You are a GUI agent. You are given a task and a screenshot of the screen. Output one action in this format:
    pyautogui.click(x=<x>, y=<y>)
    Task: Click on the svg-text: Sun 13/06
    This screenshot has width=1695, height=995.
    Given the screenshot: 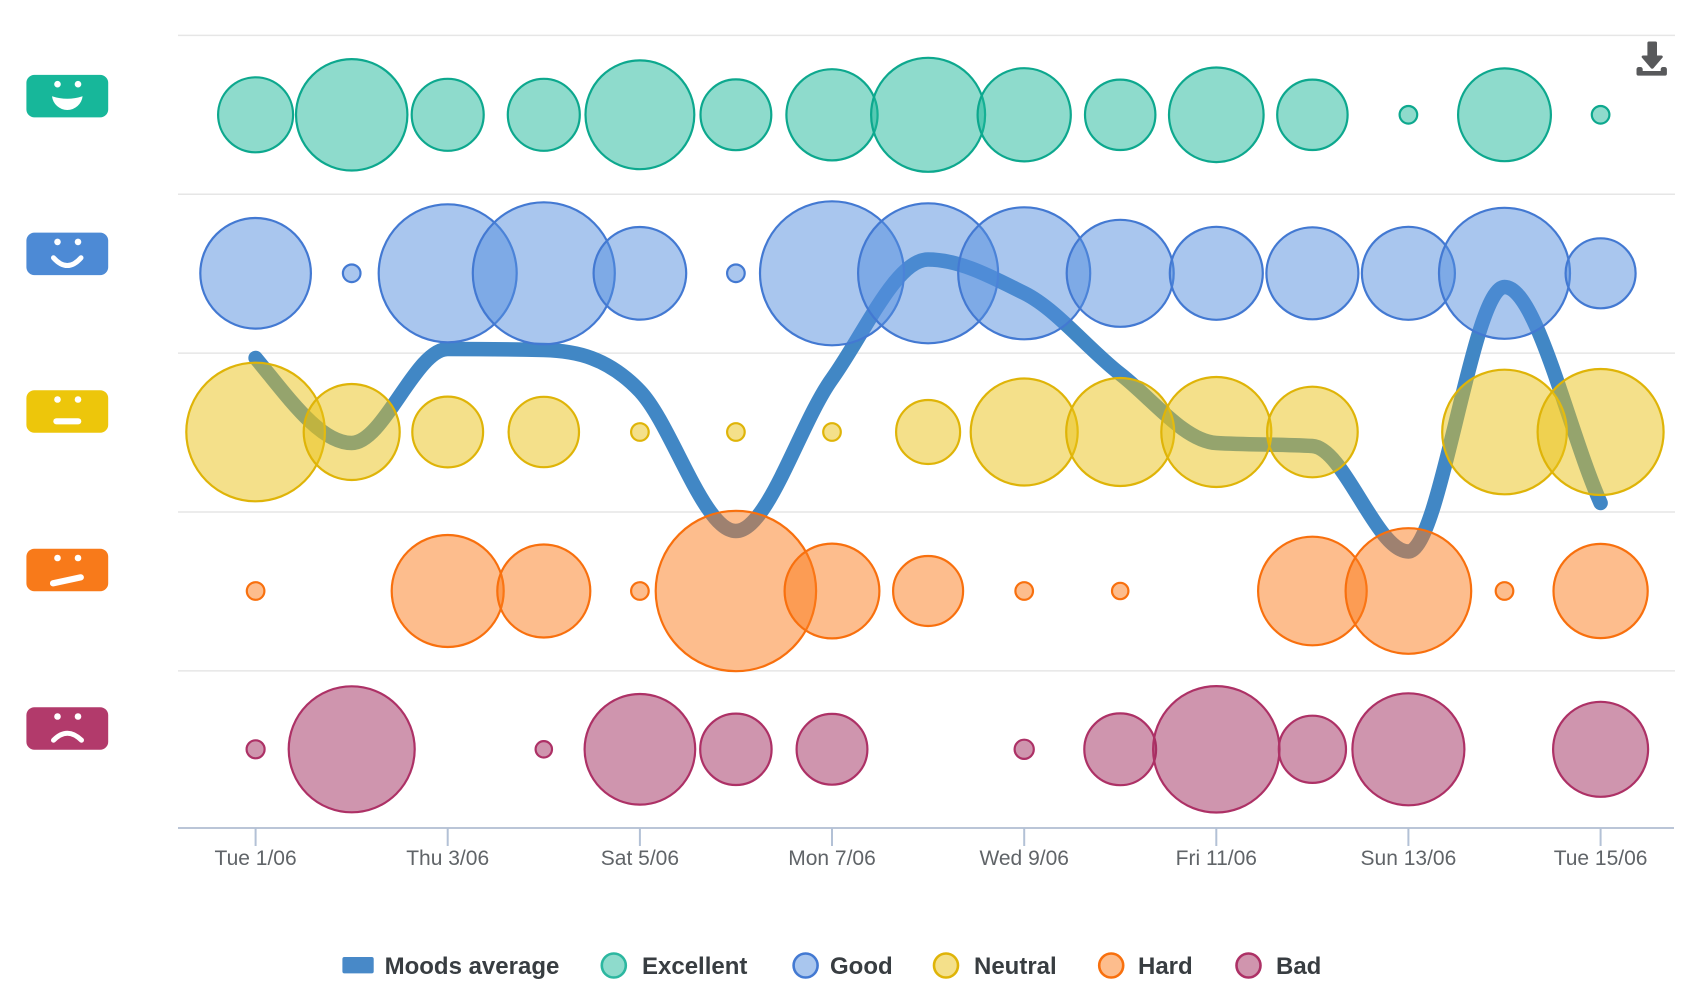 What is the action you would take?
    pyautogui.click(x=1409, y=858)
    